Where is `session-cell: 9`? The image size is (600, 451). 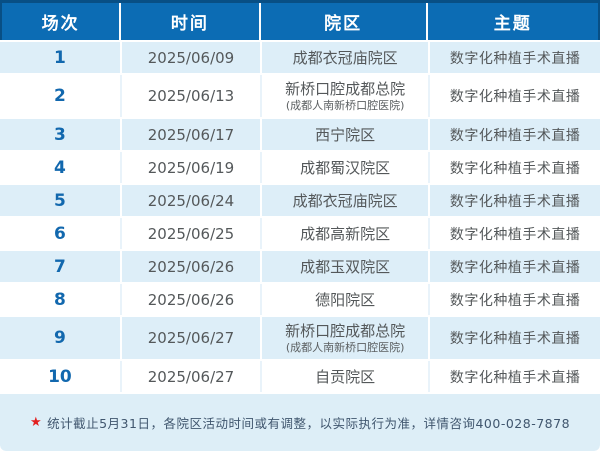
session-cell: 9 is located at coordinates (61, 338).